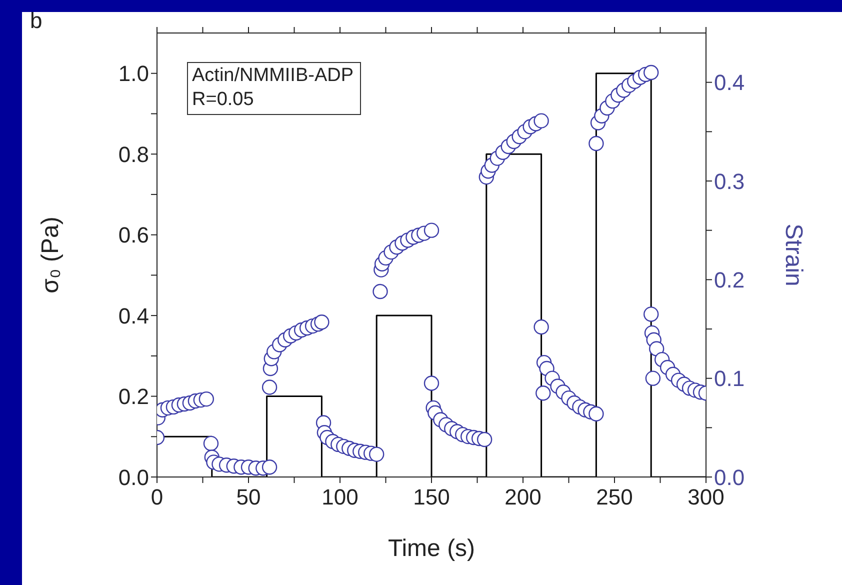 This screenshot has width=842, height=585. Describe the element at coordinates (133, 477) in the screenshot. I see `y-tick-label: 0.0` at that location.